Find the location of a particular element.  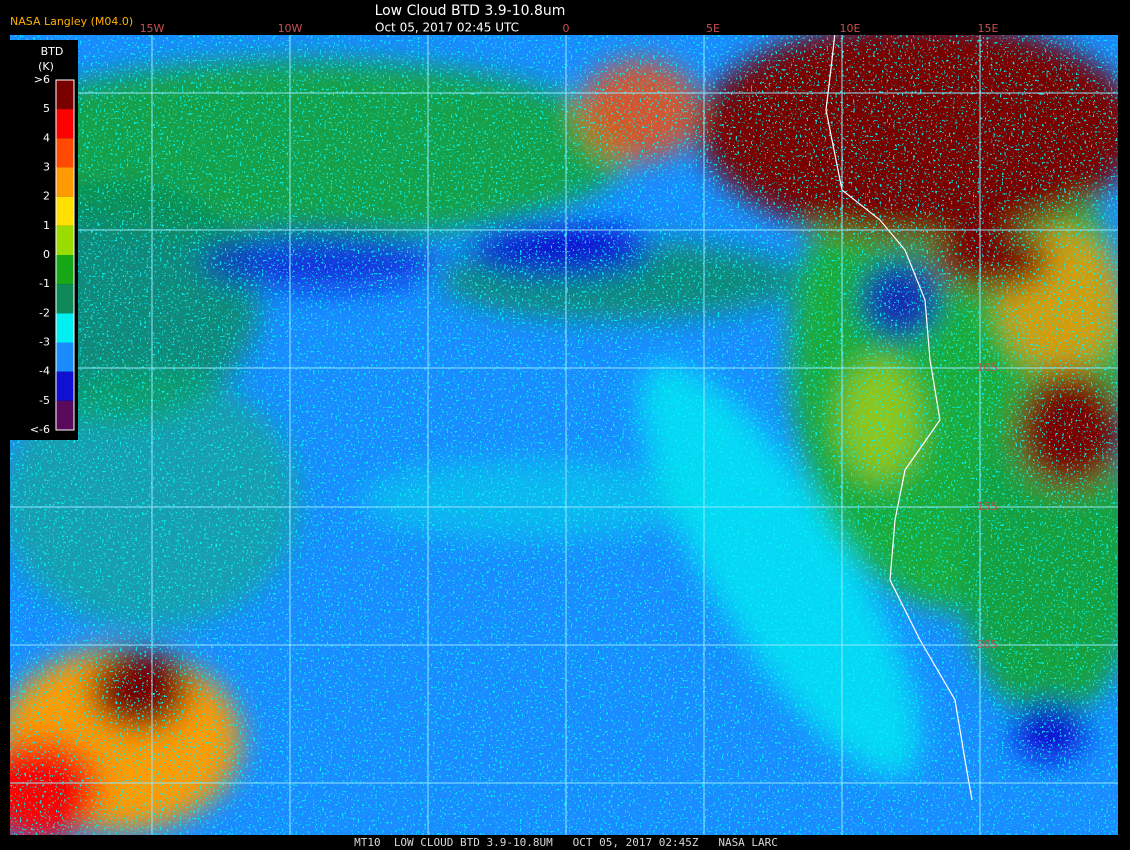

longitude-labels: 15W 10W 0 5E 10E 15E is located at coordinates (569, 28).